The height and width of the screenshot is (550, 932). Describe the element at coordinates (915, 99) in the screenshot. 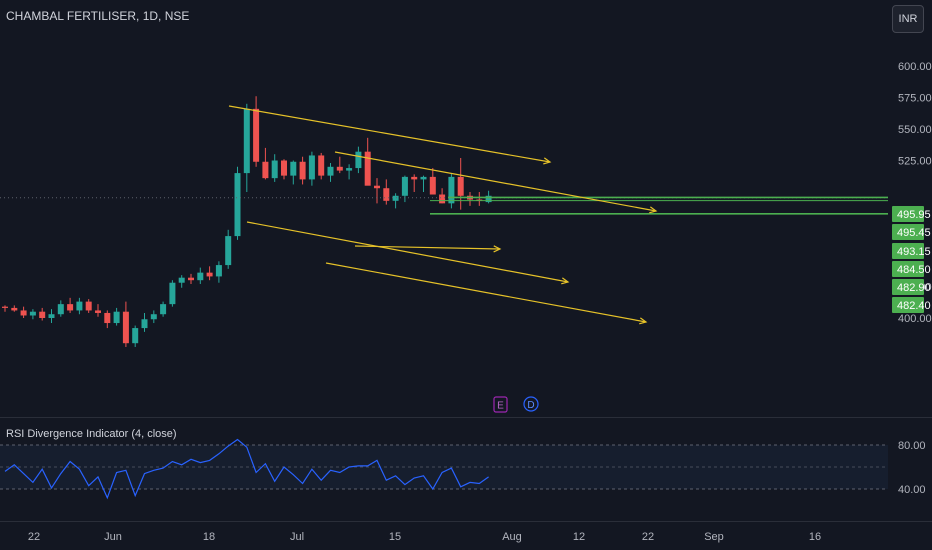

I see `y-tick-label: 575.00` at that location.